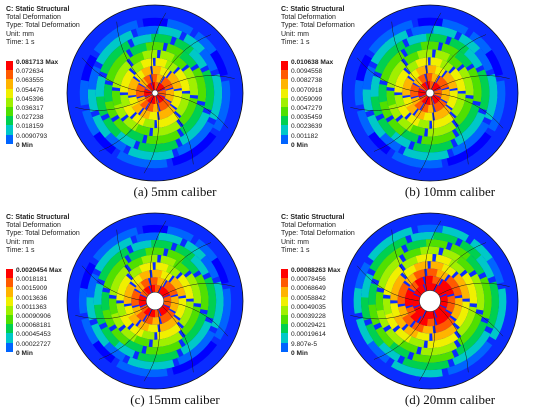 This screenshot has width=550, height=415. What do you see at coordinates (33, 326) in the screenshot?
I see `legend-value-label: 0.00068181` at bounding box center [33, 326].